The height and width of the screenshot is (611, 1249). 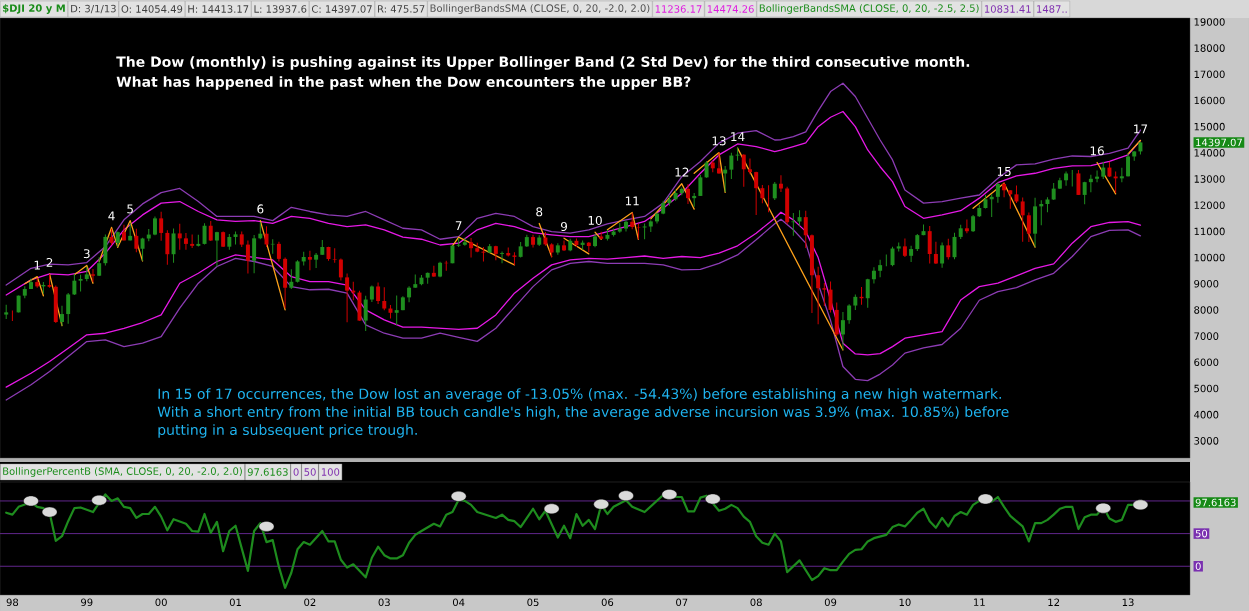 I want to click on y-tick-label: 14000, so click(x=1209, y=153).